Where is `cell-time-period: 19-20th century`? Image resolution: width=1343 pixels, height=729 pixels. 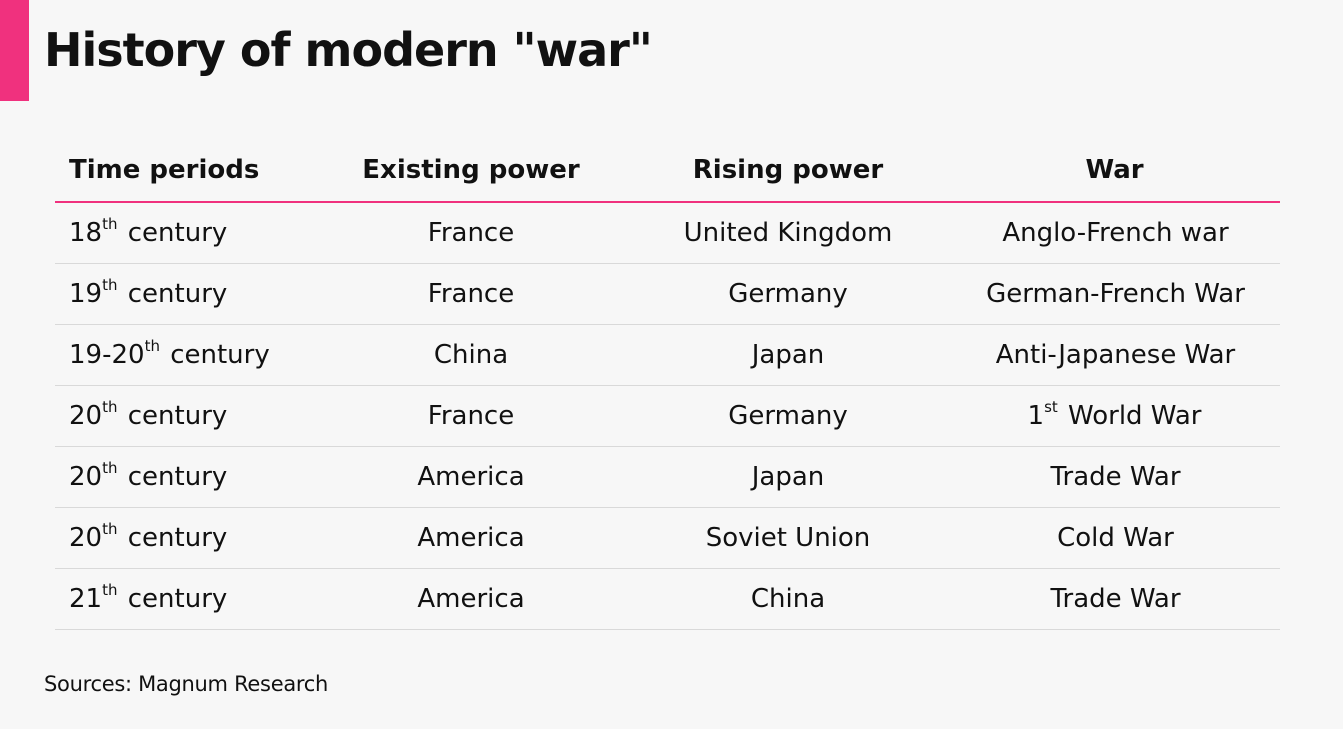
cell-time-period: 19-20th century is located at coordinates (185, 355).